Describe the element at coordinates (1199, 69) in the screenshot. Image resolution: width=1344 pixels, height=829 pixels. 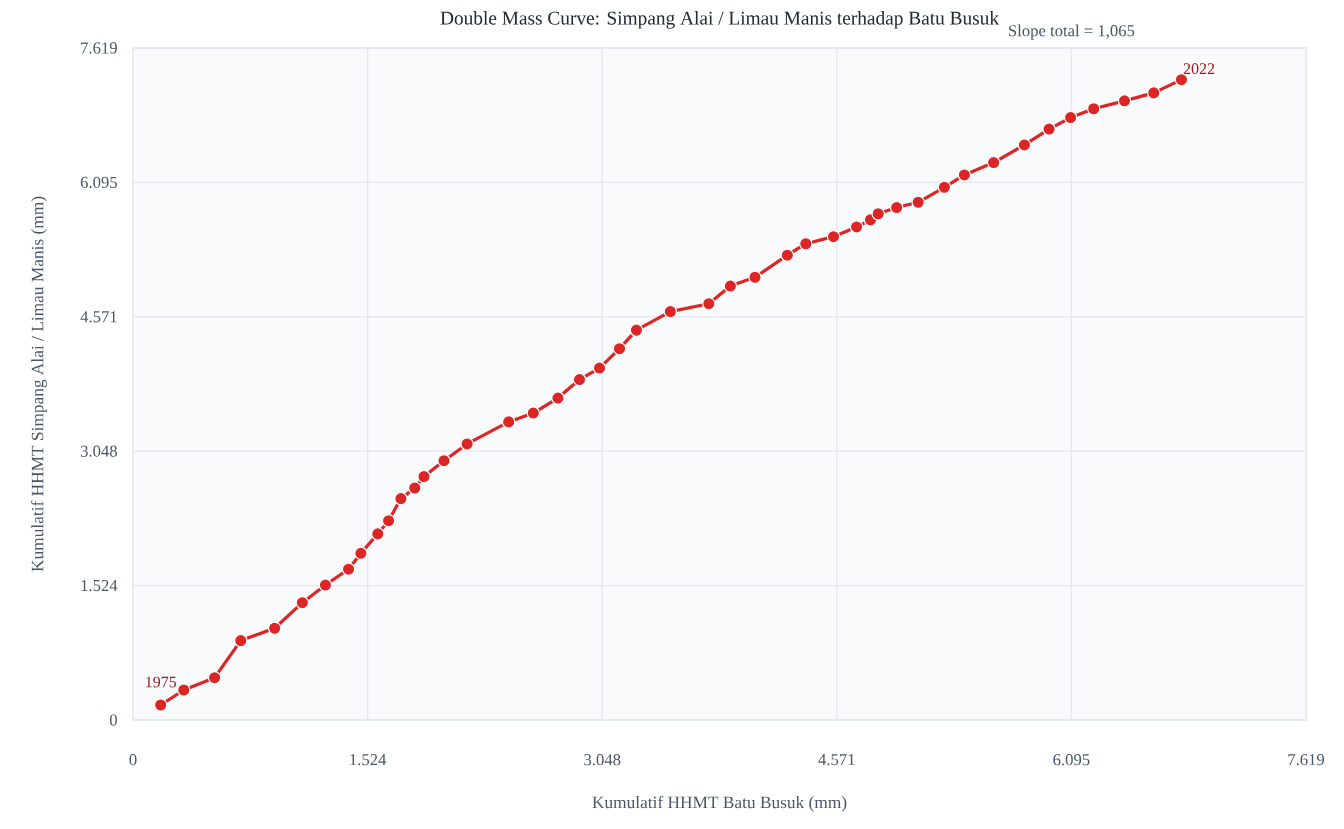
I see `annotation: 2022` at that location.